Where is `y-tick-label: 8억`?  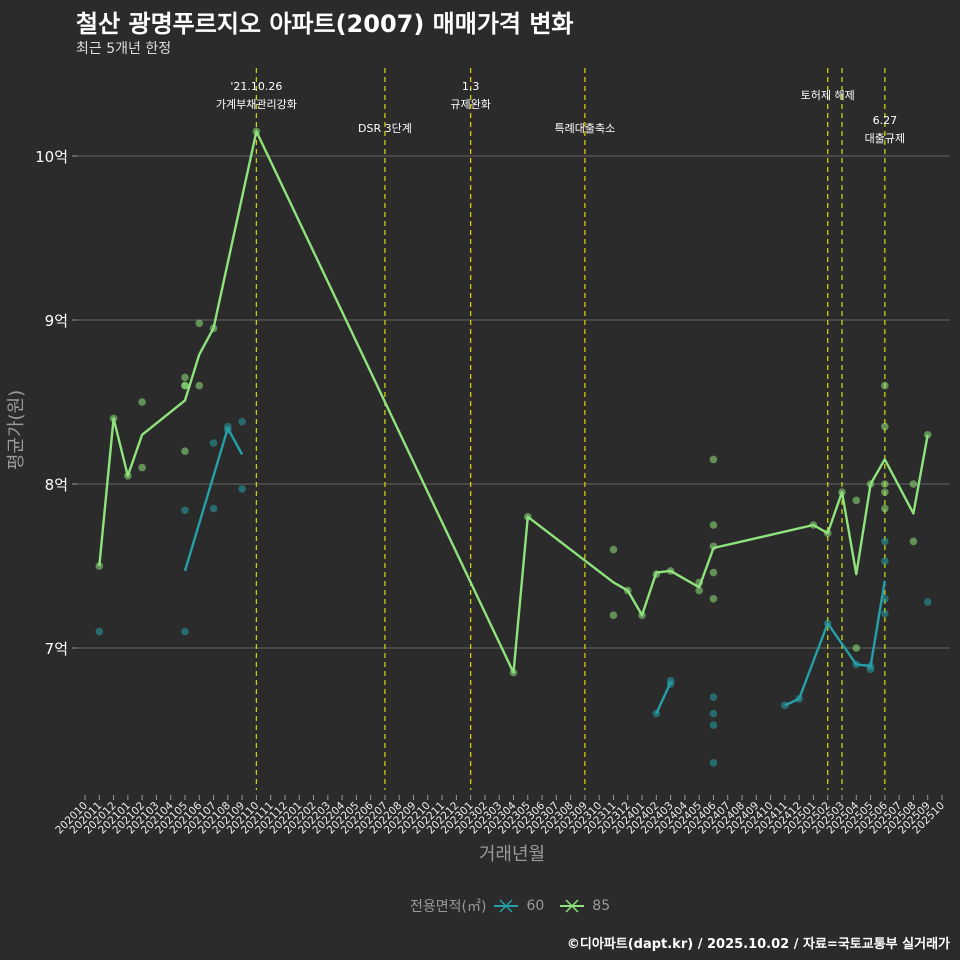 y-tick-label: 8억 is located at coordinates (56, 485).